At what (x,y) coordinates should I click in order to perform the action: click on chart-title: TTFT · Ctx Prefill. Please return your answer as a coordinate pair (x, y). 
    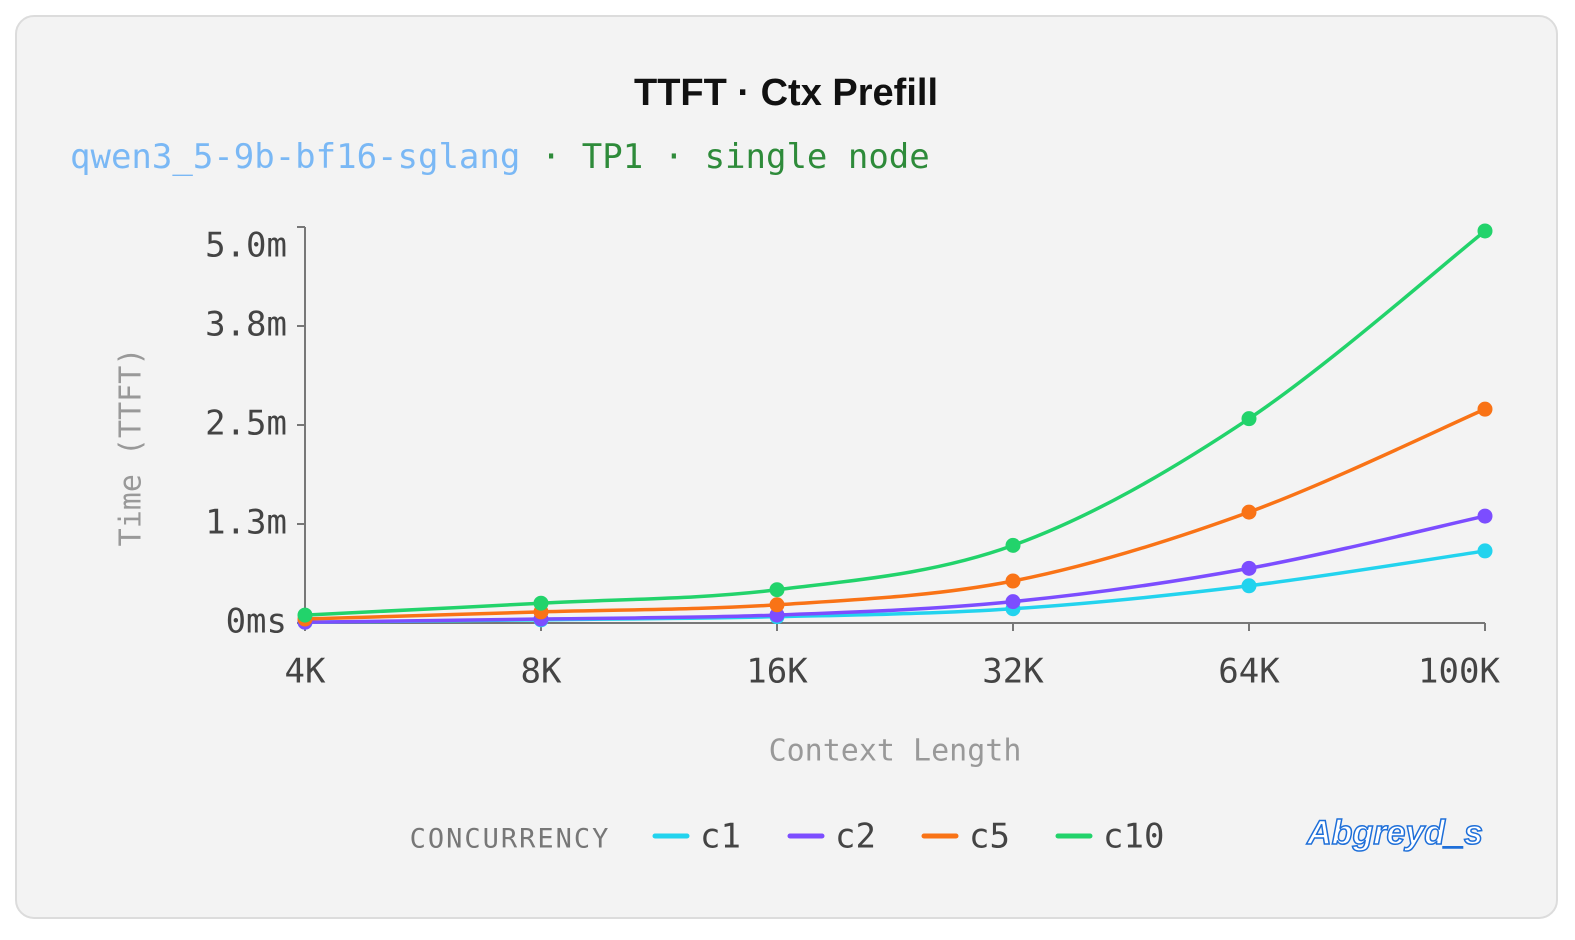
    Looking at the image, I should click on (786, 93).